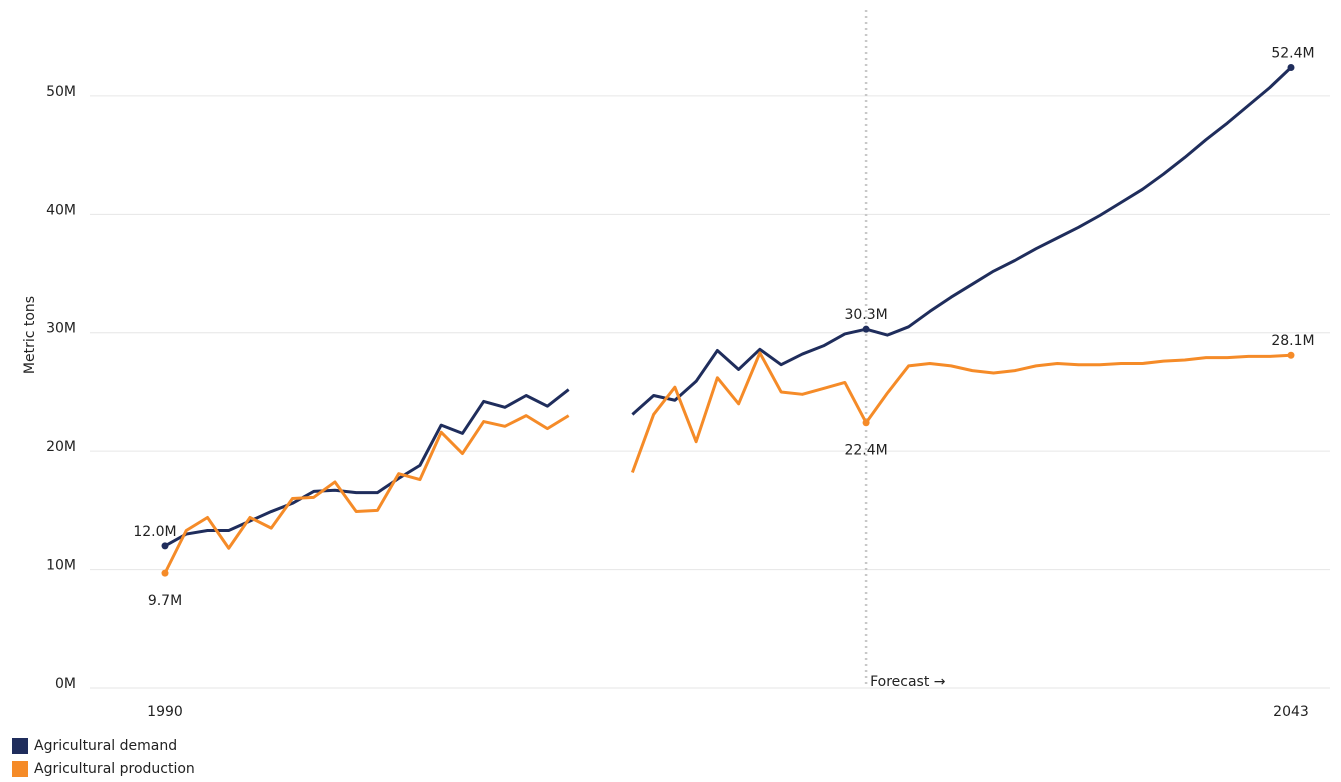 Image resolution: width=1341 pixels, height=782 pixels. Describe the element at coordinates (165, 601) in the screenshot. I see `data-label: 9.7M` at that location.